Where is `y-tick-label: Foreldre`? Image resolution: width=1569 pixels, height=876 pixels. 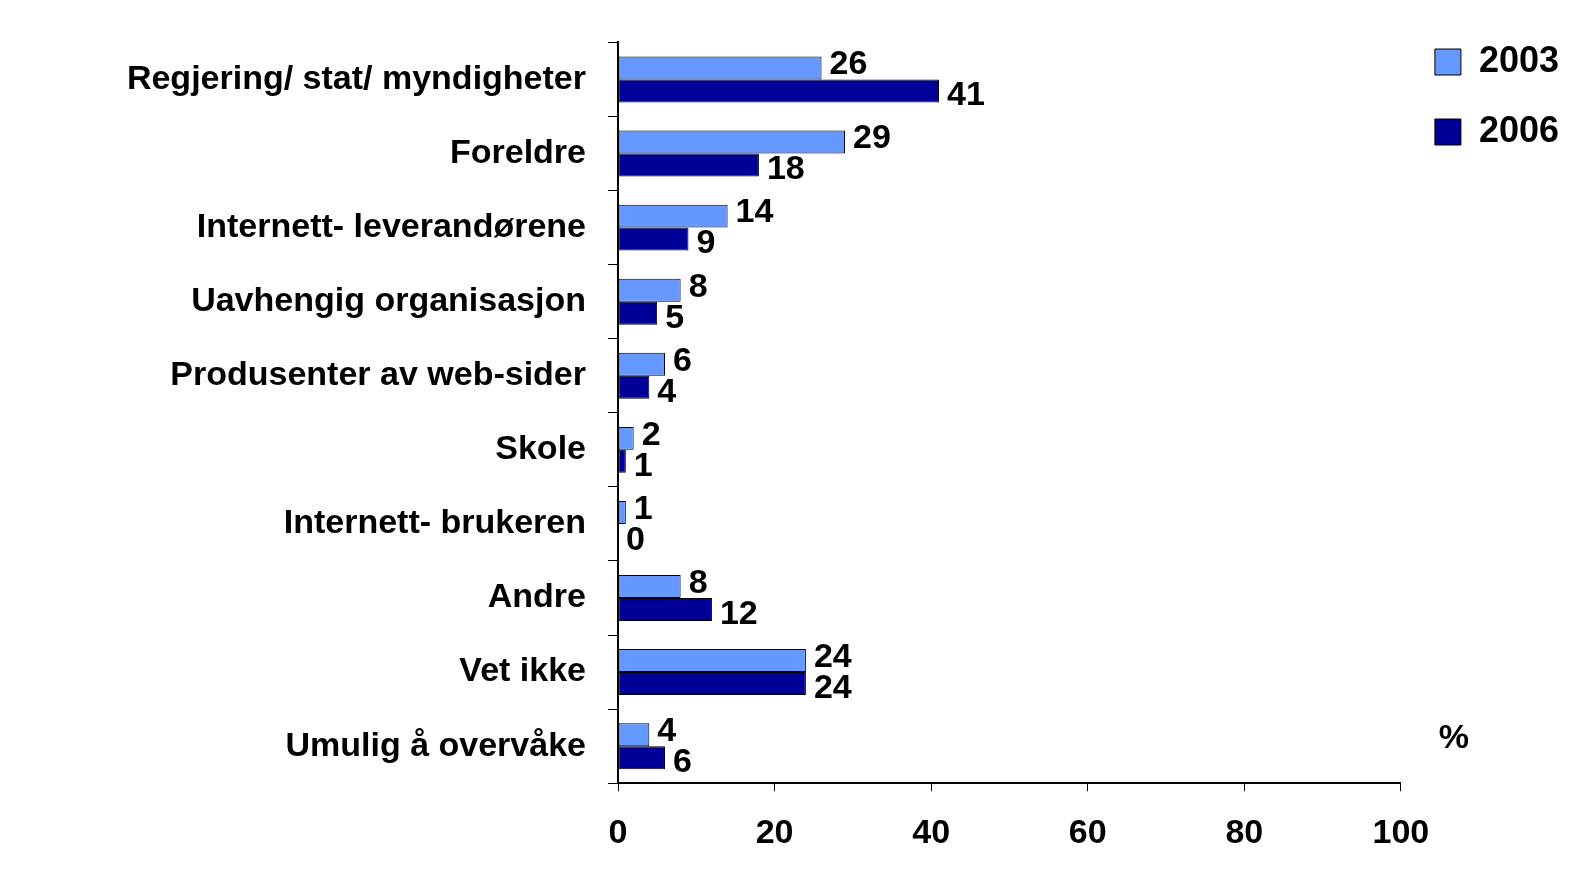
y-tick-label: Foreldre is located at coordinates (517, 150).